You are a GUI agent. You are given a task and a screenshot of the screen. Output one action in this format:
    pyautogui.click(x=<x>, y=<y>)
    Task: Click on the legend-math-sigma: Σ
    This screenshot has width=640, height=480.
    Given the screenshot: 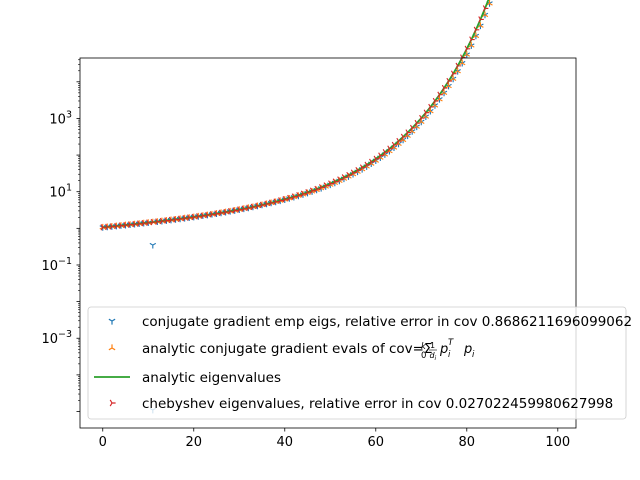 What is the action you would take?
    pyautogui.click(x=428, y=349)
    